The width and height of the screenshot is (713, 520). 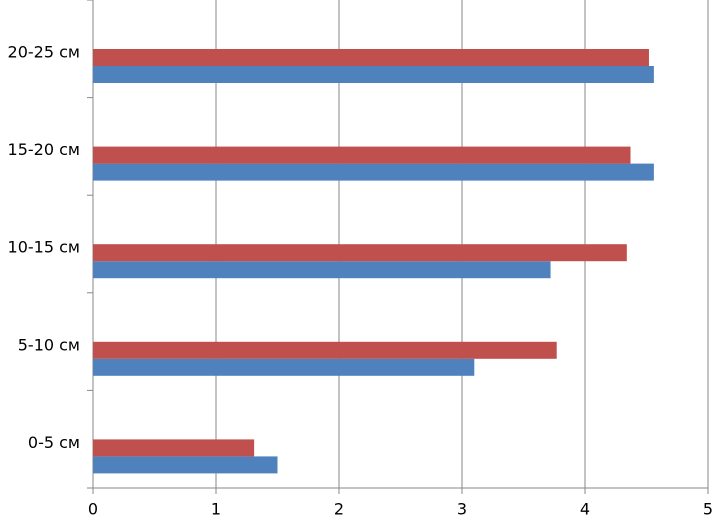 I want to click on y-tick-label: 0-5 см, so click(x=54, y=442).